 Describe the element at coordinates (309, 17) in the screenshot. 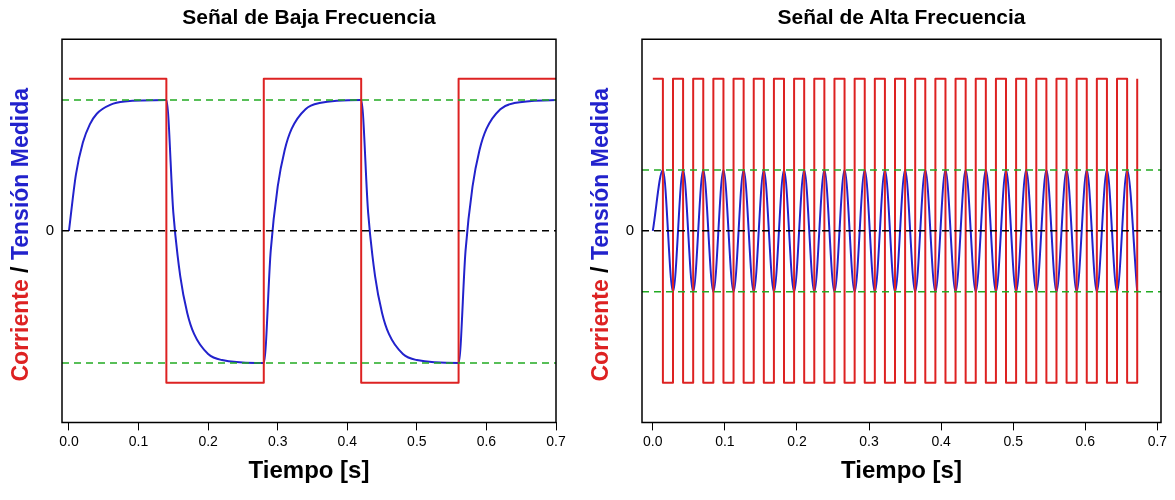

I see `chart-title: Señal de Baja Frecuencia` at that location.